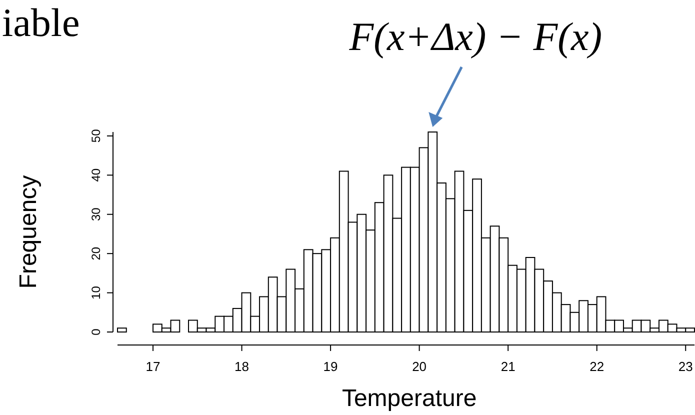 The width and height of the screenshot is (695, 415). Describe the element at coordinates (96, 135) in the screenshot. I see `y-tick-label: 50` at that location.